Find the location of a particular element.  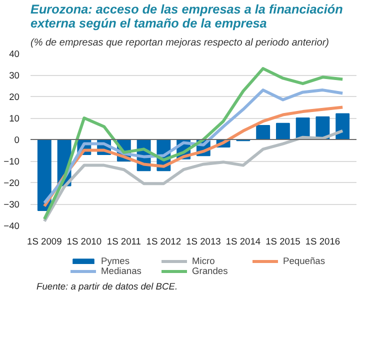

legend-label: Grandes is located at coordinates (210, 271).